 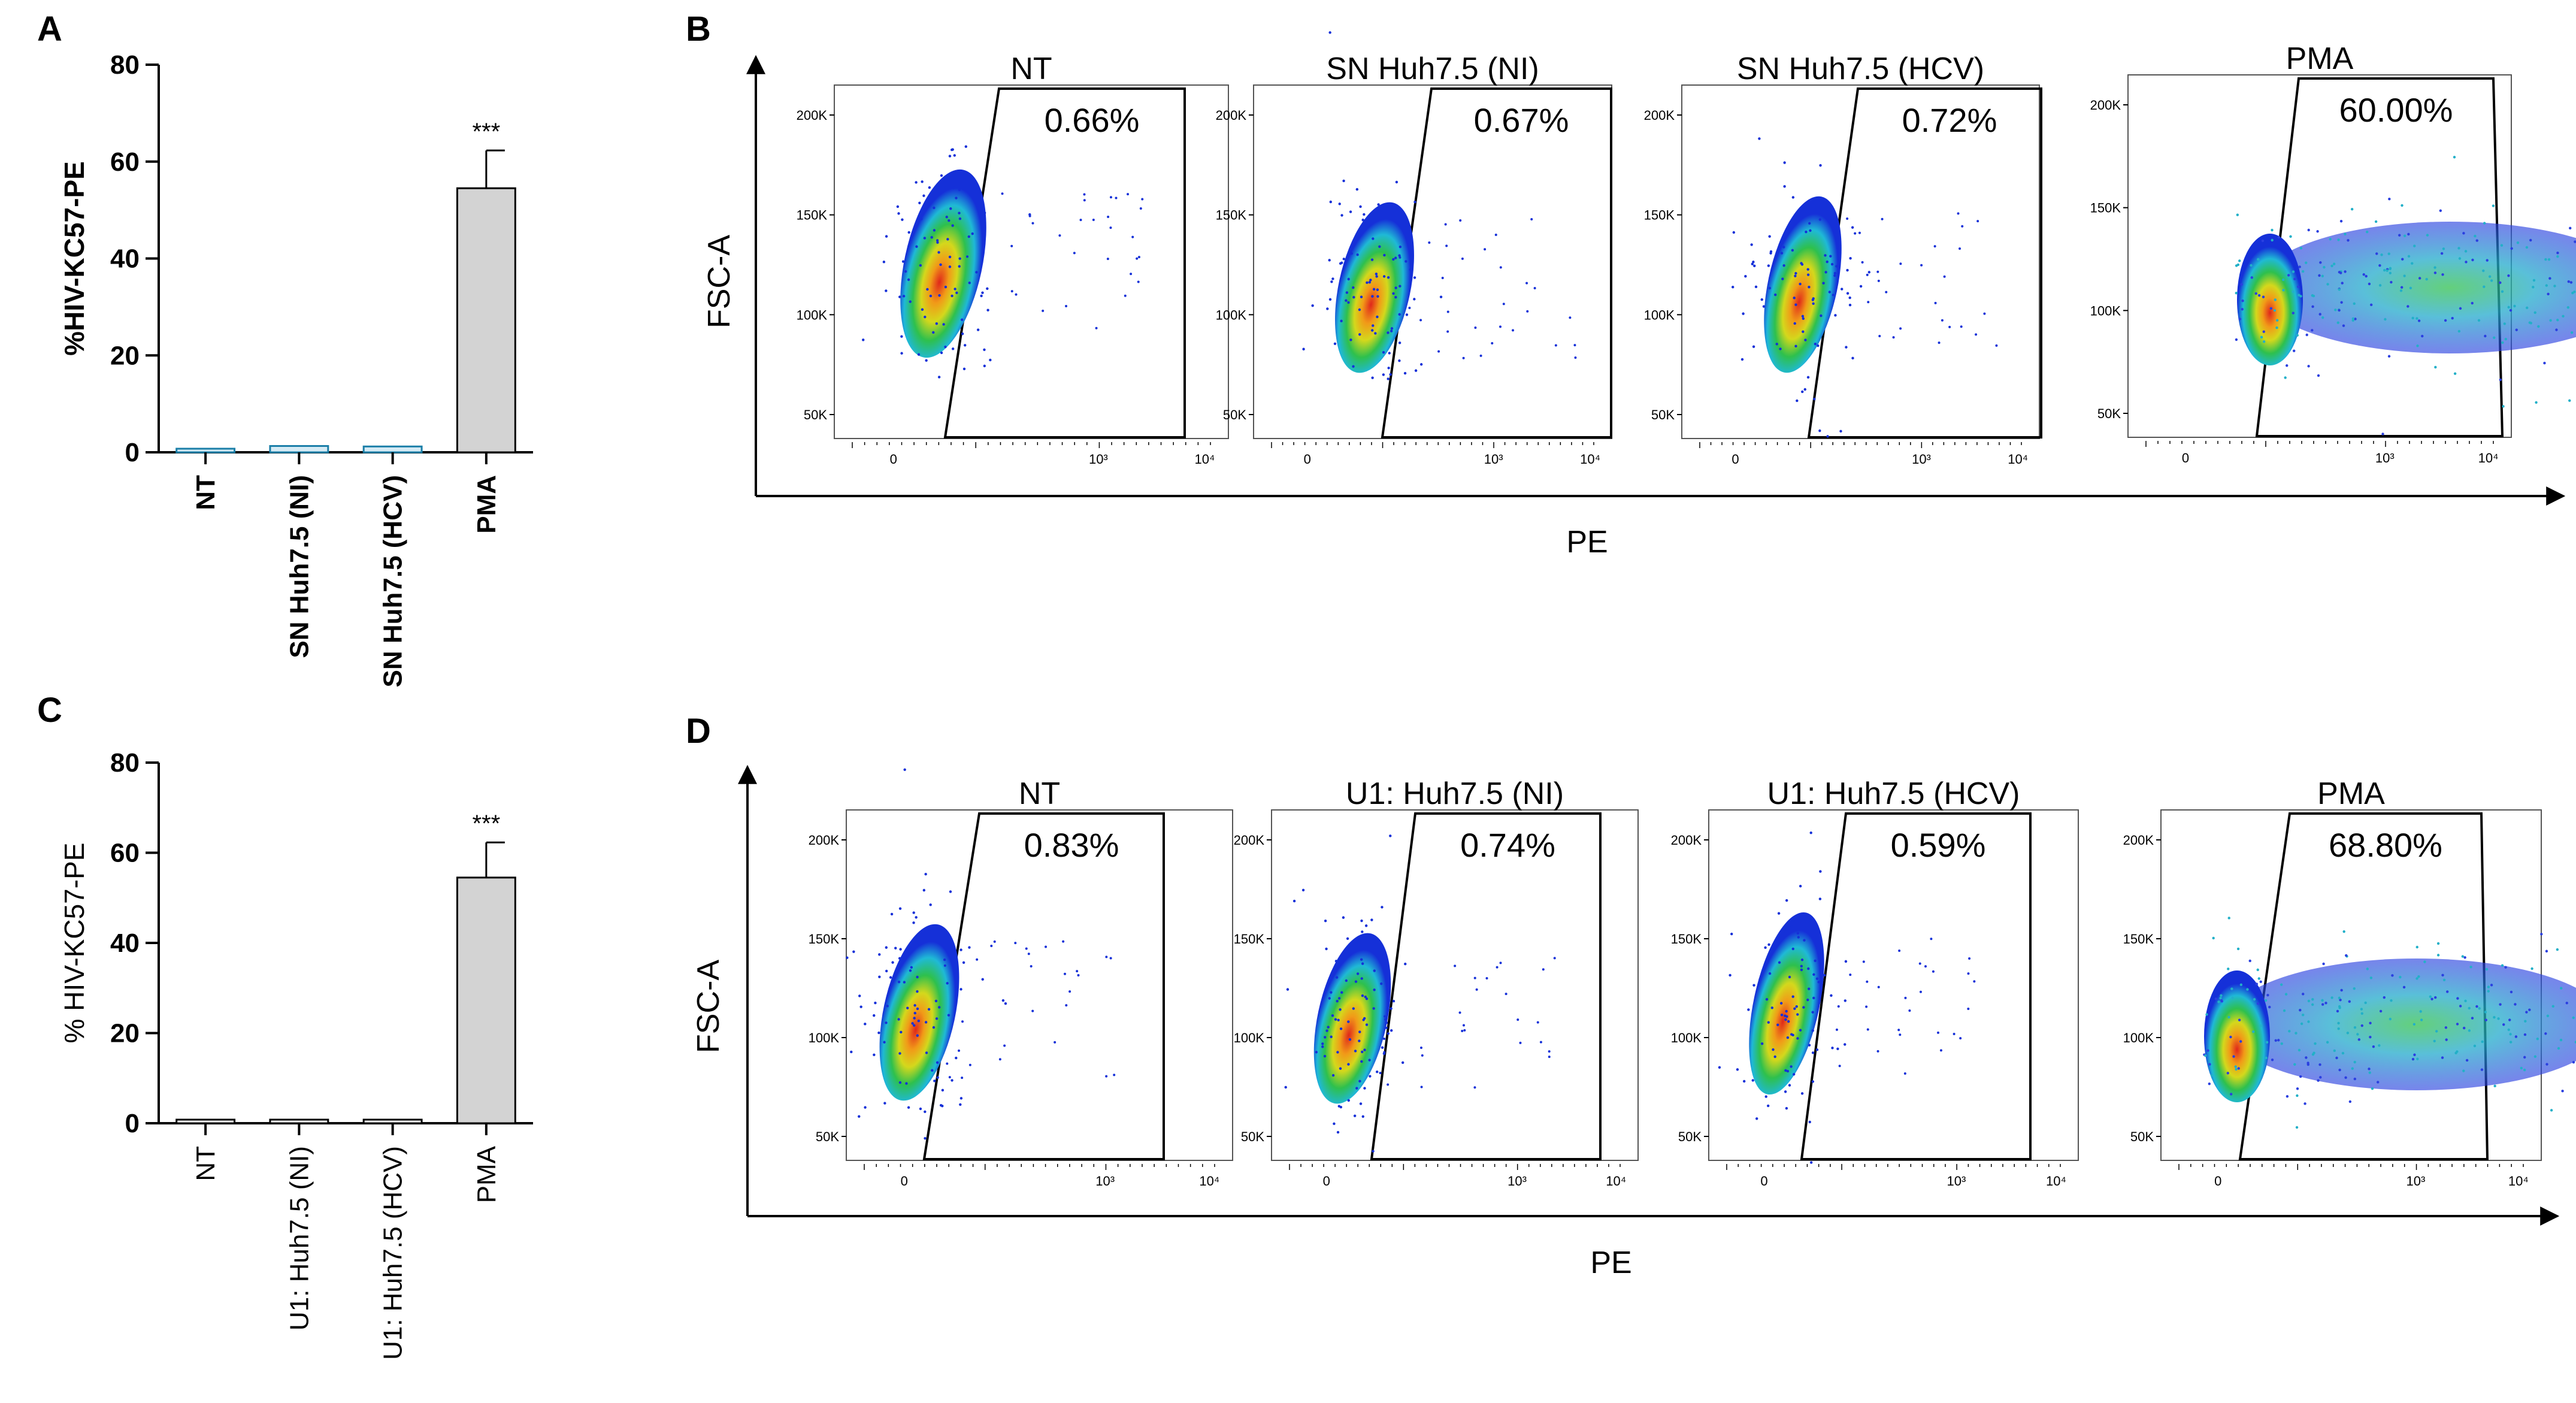 I want to click on cell-cluster, so click(x=2270, y=299).